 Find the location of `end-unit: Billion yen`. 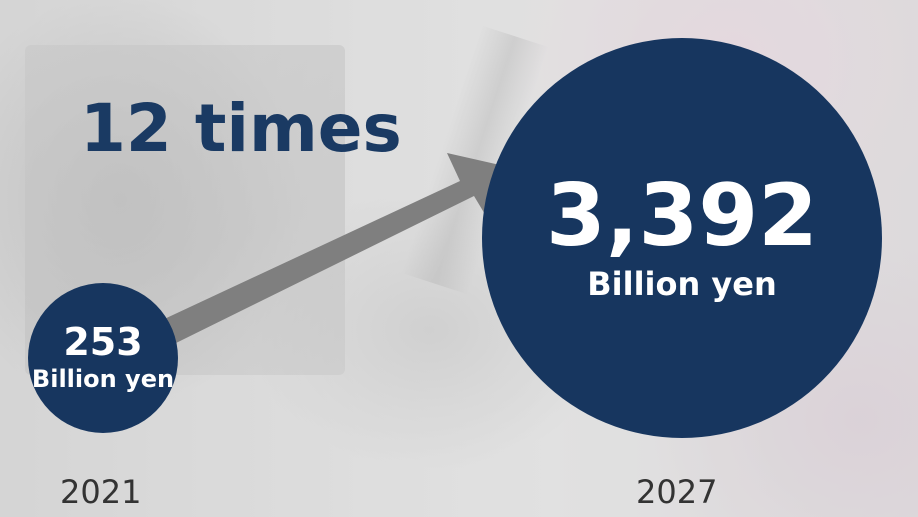

end-unit: Billion yen is located at coordinates (682, 283).